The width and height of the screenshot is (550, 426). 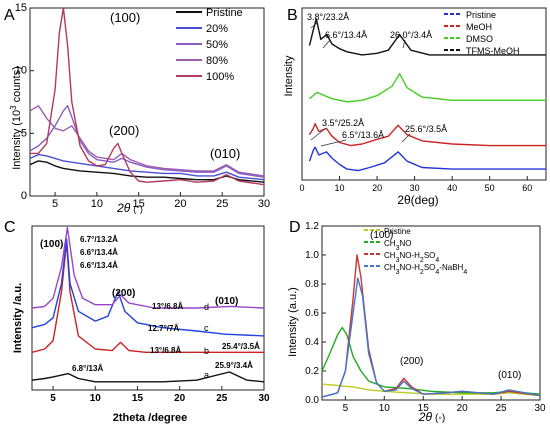 What do you see at coordinates (312, 400) in the screenshot?
I see `panel-d-ytick-label: 0.0` at bounding box center [312, 400].